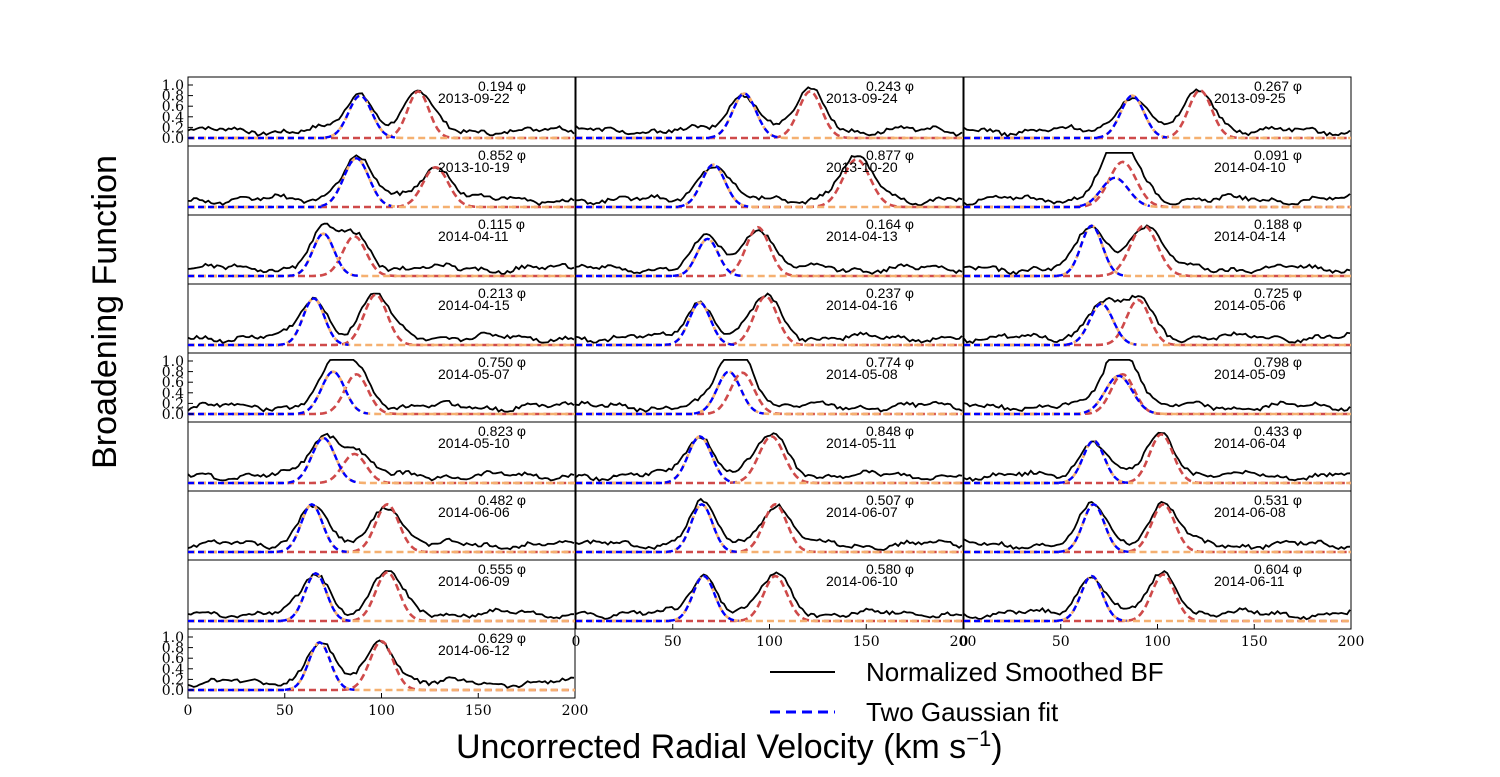  I want to click on panel-date-label: 2013-10-20, so click(862, 167).